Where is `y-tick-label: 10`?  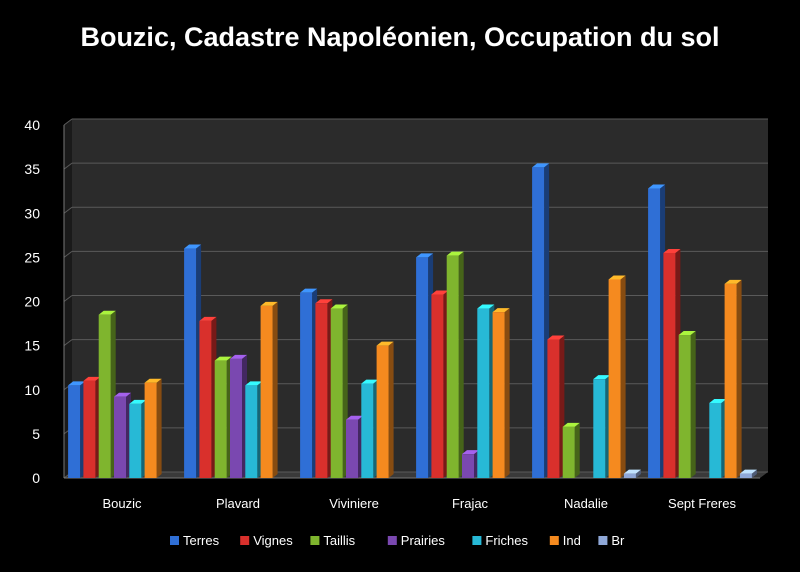
y-tick-label: 10 is located at coordinates (32, 390).